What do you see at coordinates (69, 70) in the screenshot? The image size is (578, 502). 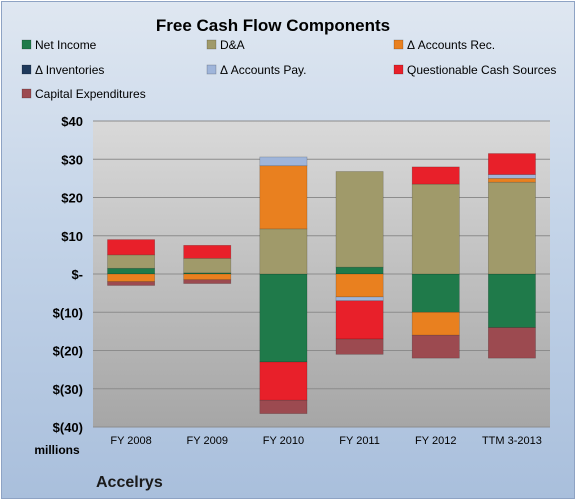 I see `legend-label: Δ Inventories` at bounding box center [69, 70].